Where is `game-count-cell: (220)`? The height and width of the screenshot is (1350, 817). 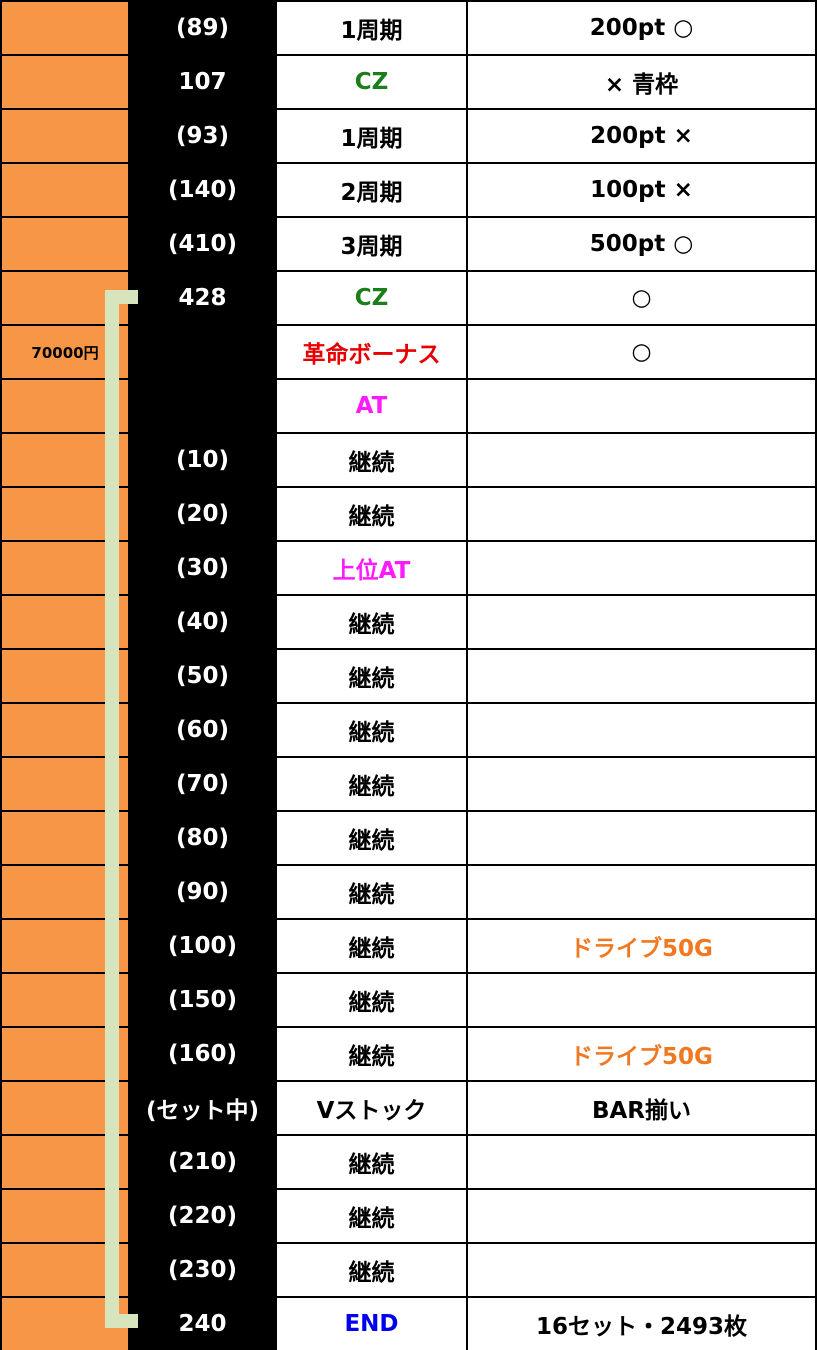 game-count-cell: (220) is located at coordinates (202, 1217).